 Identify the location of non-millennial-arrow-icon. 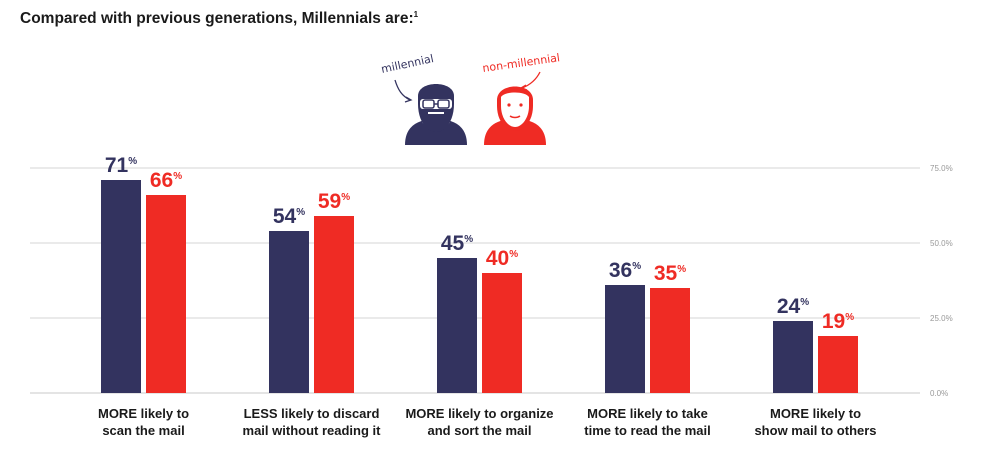
(531, 80).